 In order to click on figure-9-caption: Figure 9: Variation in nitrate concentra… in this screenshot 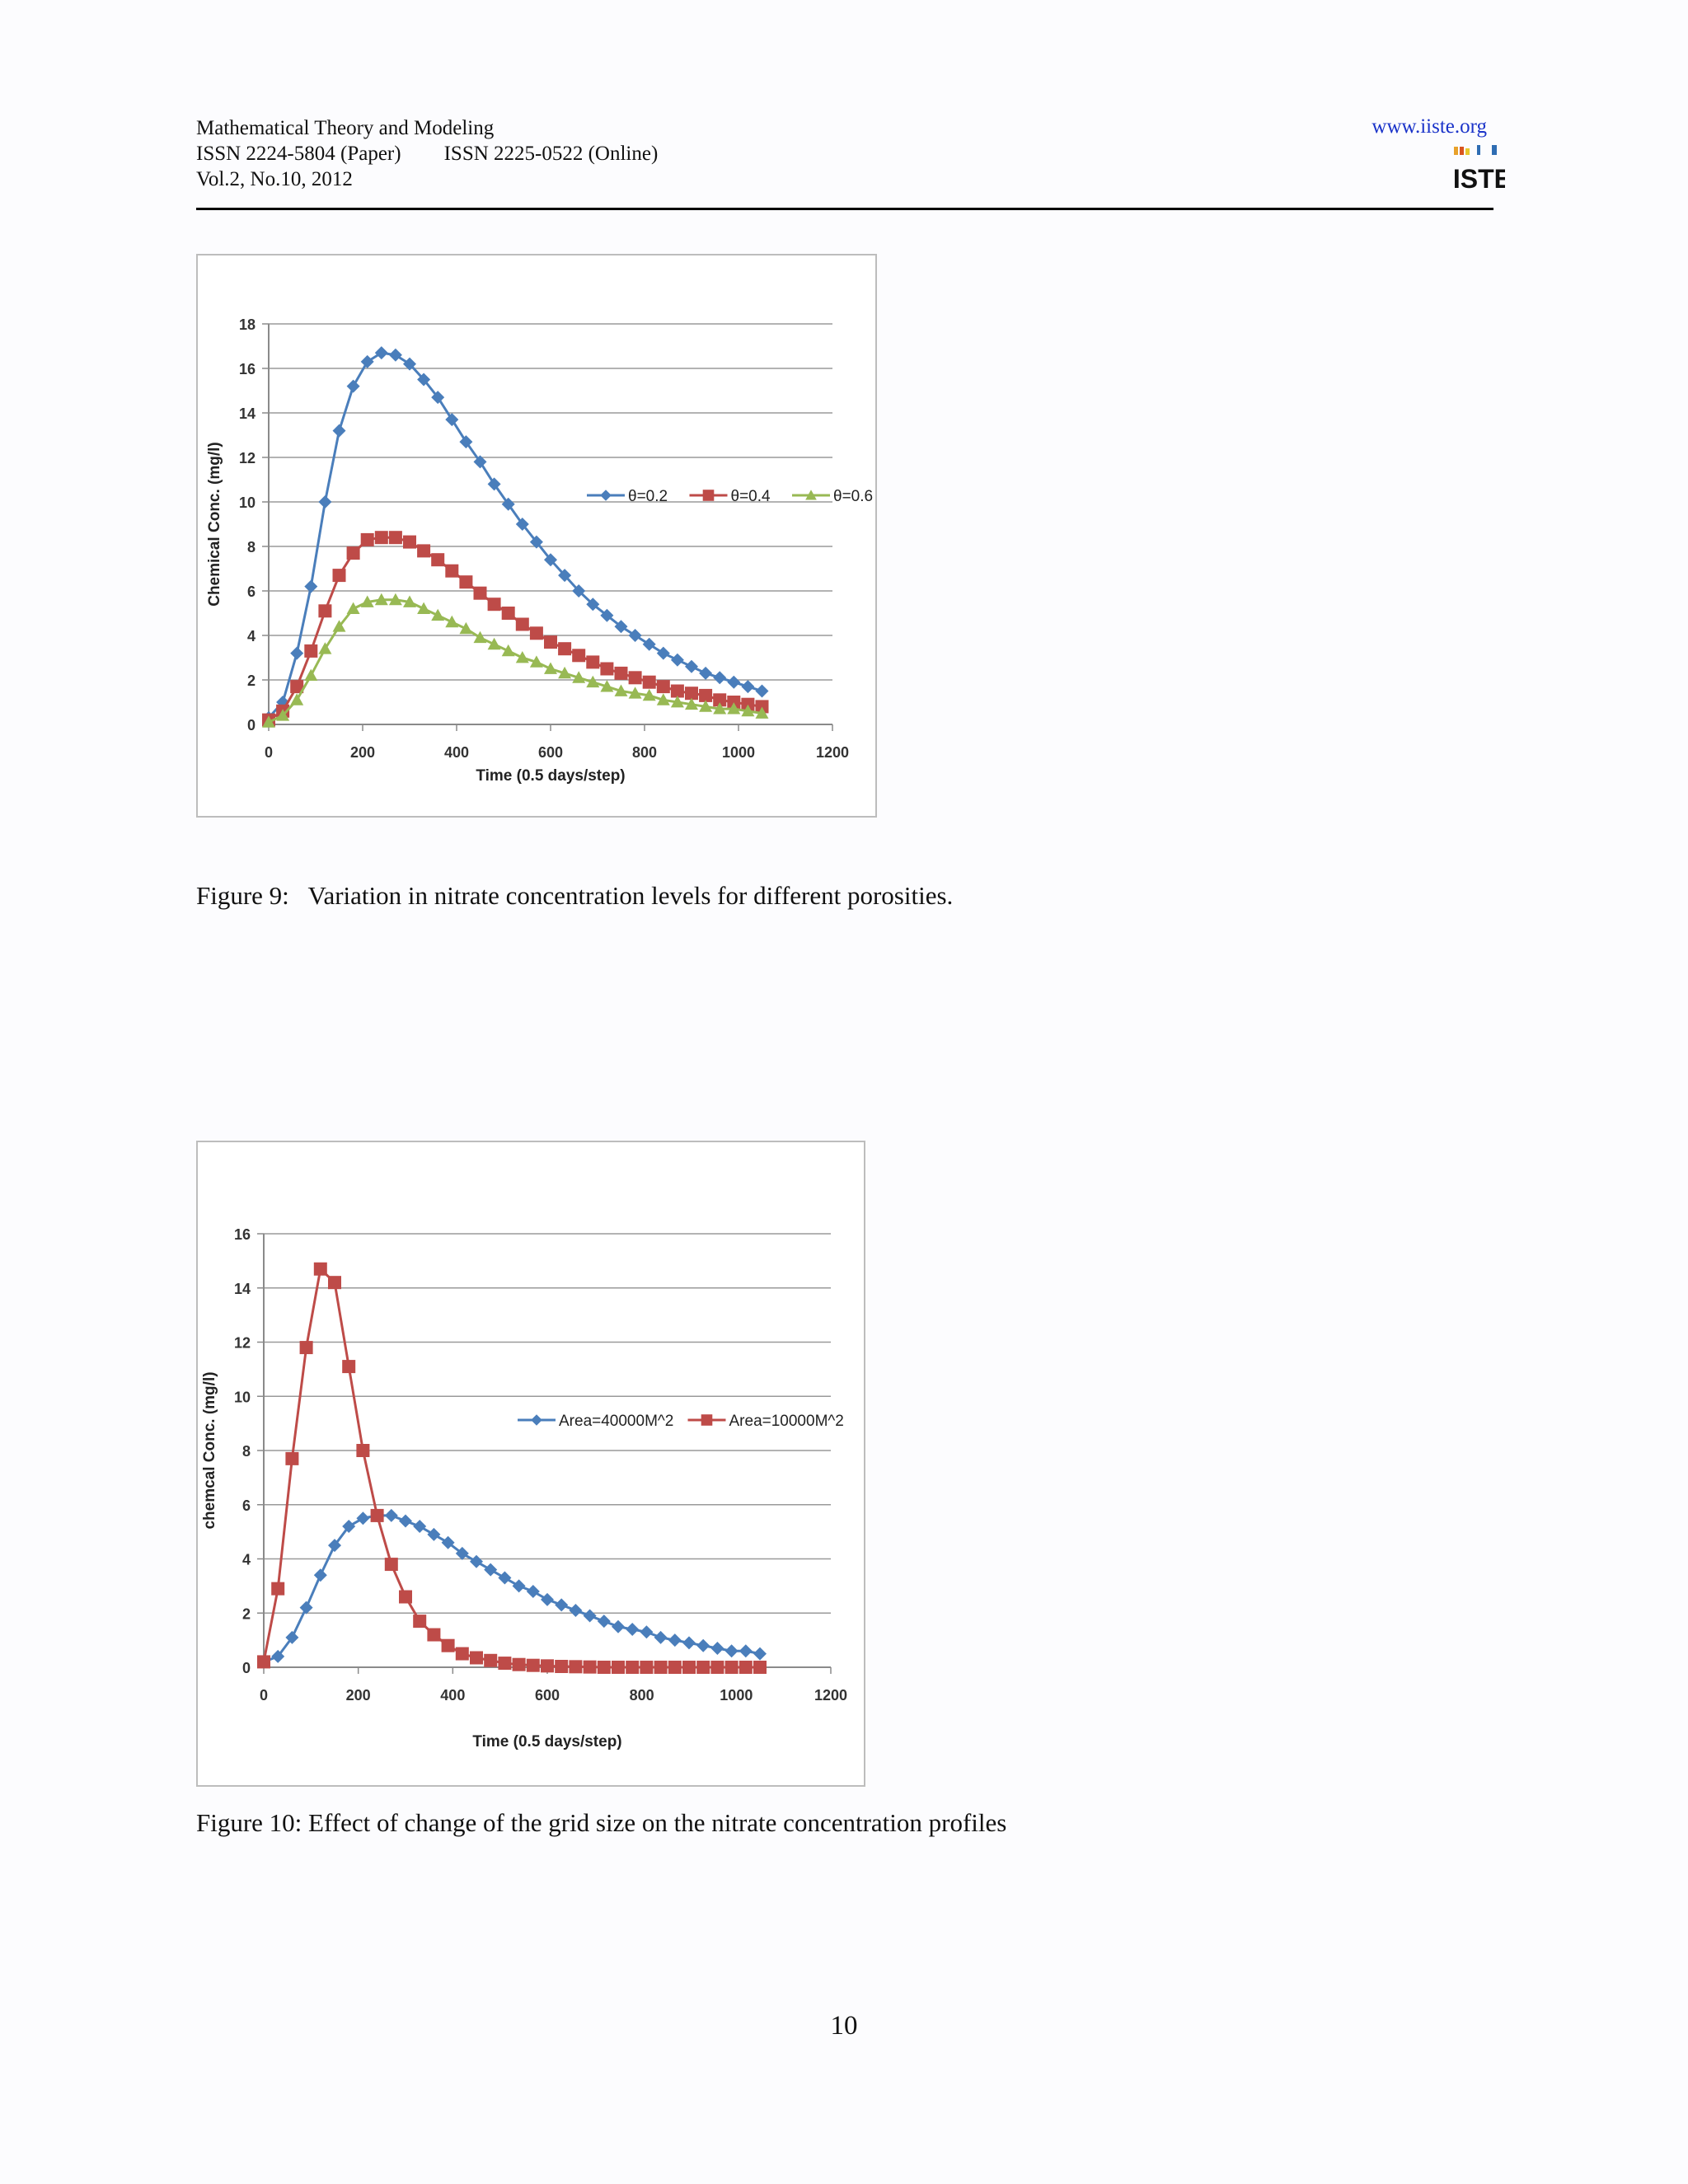, I will do `click(575, 895)`.